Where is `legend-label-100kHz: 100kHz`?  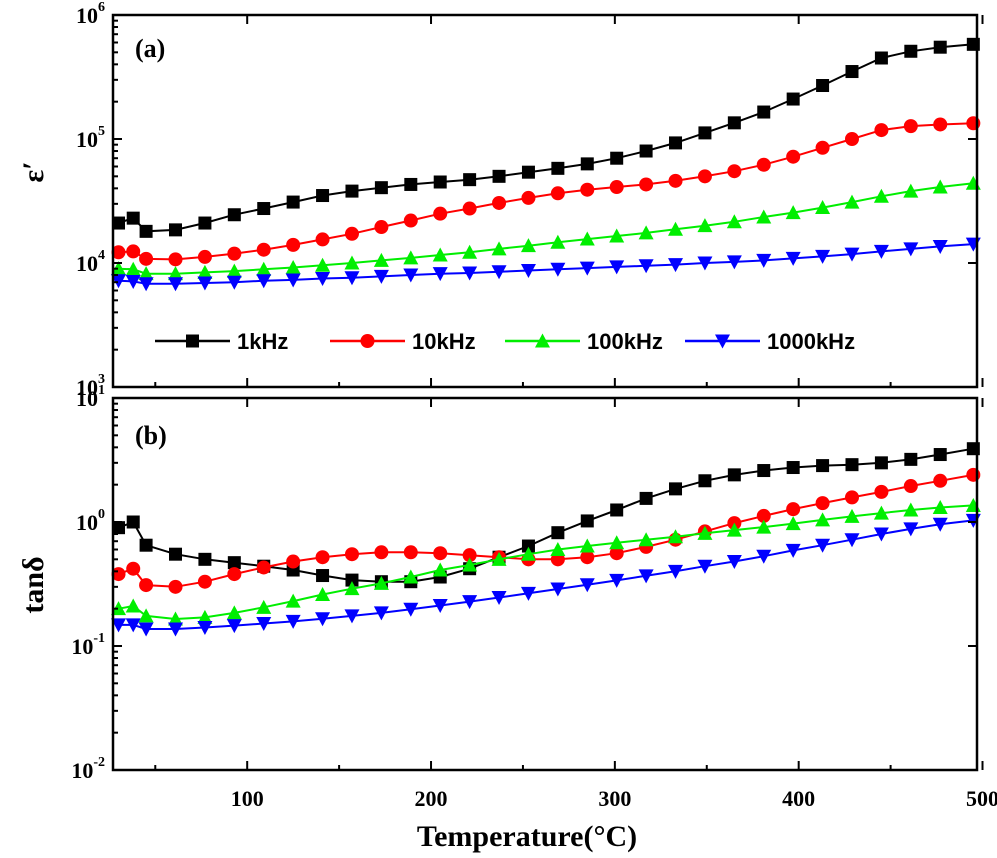 legend-label-100kHz: 100kHz is located at coordinates (625, 341).